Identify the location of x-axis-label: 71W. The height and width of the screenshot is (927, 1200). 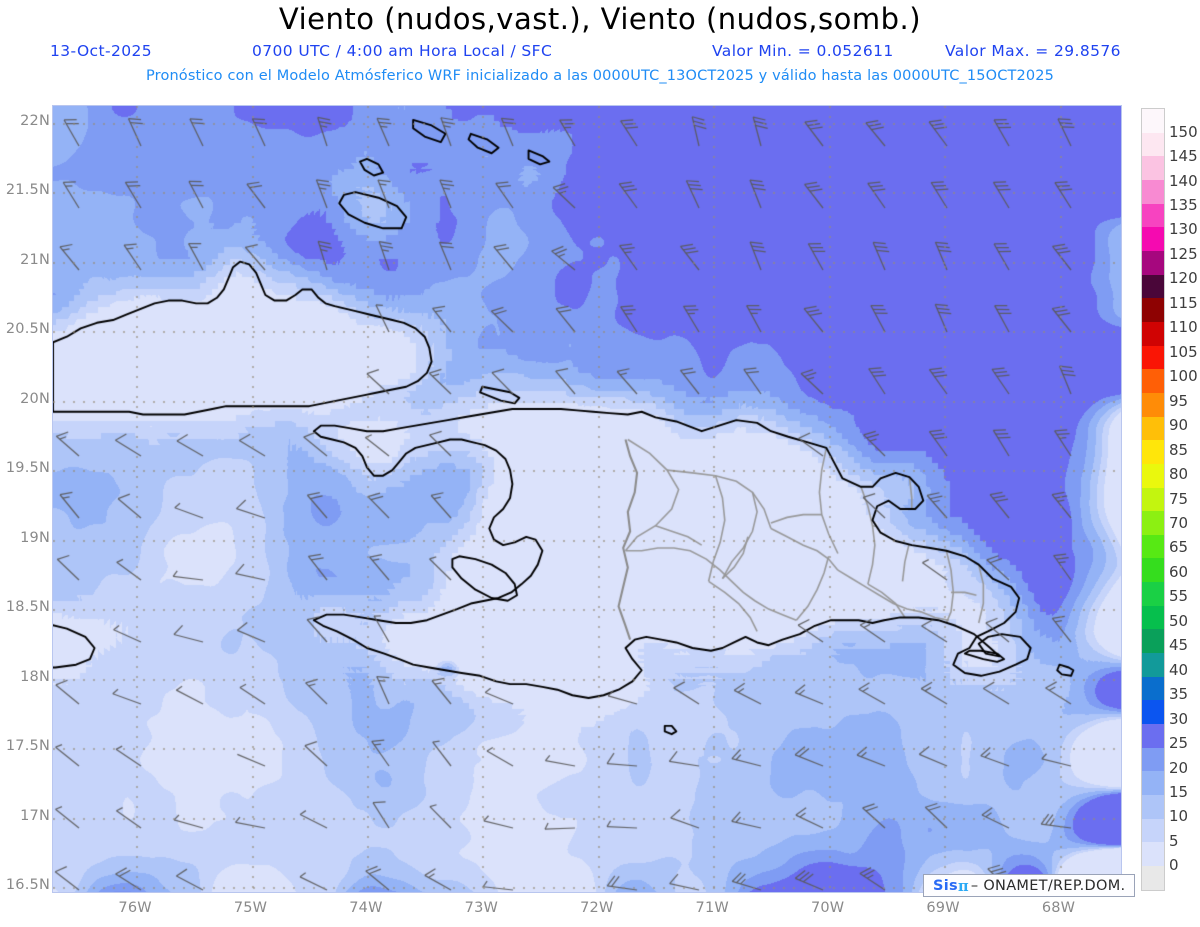
(712, 908).